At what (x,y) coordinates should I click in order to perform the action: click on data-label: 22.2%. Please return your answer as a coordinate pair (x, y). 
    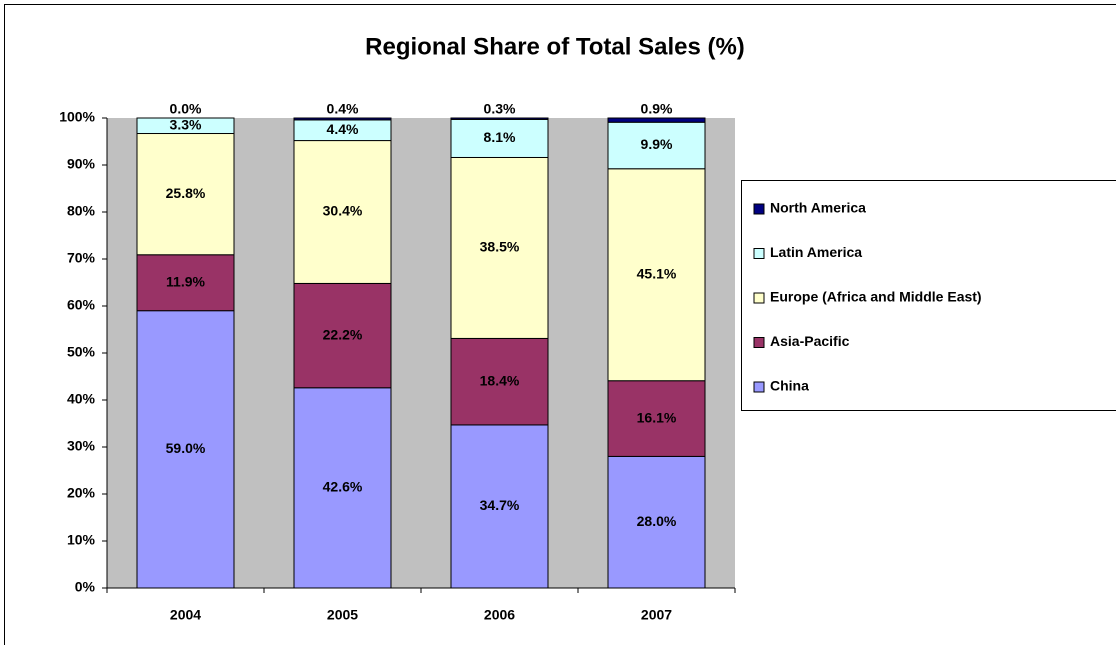
    Looking at the image, I should click on (343, 334).